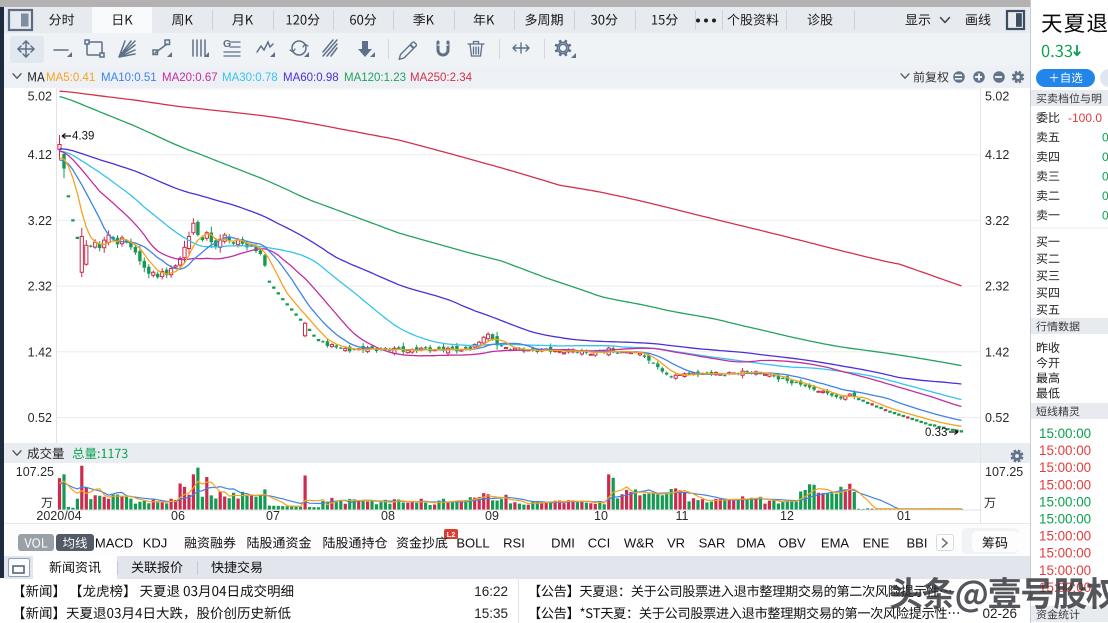 The height and width of the screenshot is (623, 1108). Describe the element at coordinates (375, 78) in the screenshot. I see `svg-text: MA120:1.23` at that location.